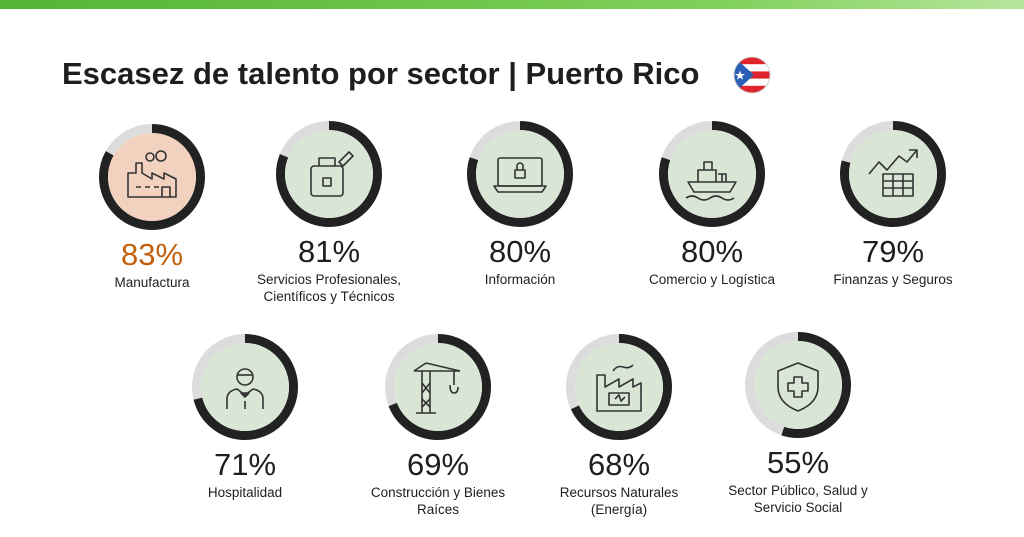 Image resolution: width=1024 pixels, height=537 pixels. What do you see at coordinates (752, 75) in the screenshot?
I see `puerto-rico-flag-icon` at bounding box center [752, 75].